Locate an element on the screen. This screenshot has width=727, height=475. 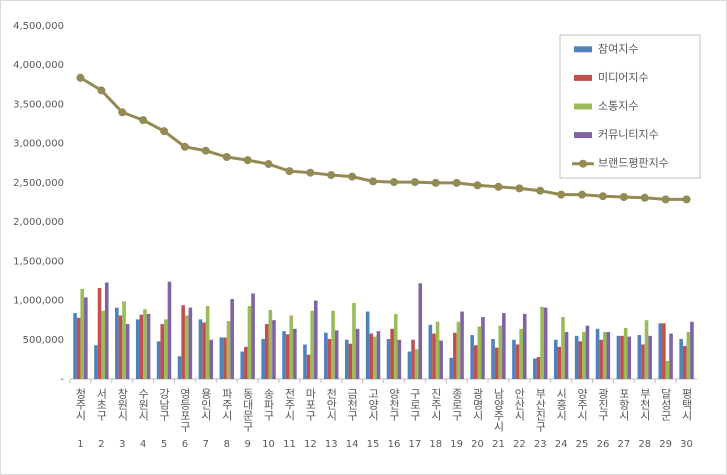
legend-label: 소통지수 is located at coordinates (618, 106).